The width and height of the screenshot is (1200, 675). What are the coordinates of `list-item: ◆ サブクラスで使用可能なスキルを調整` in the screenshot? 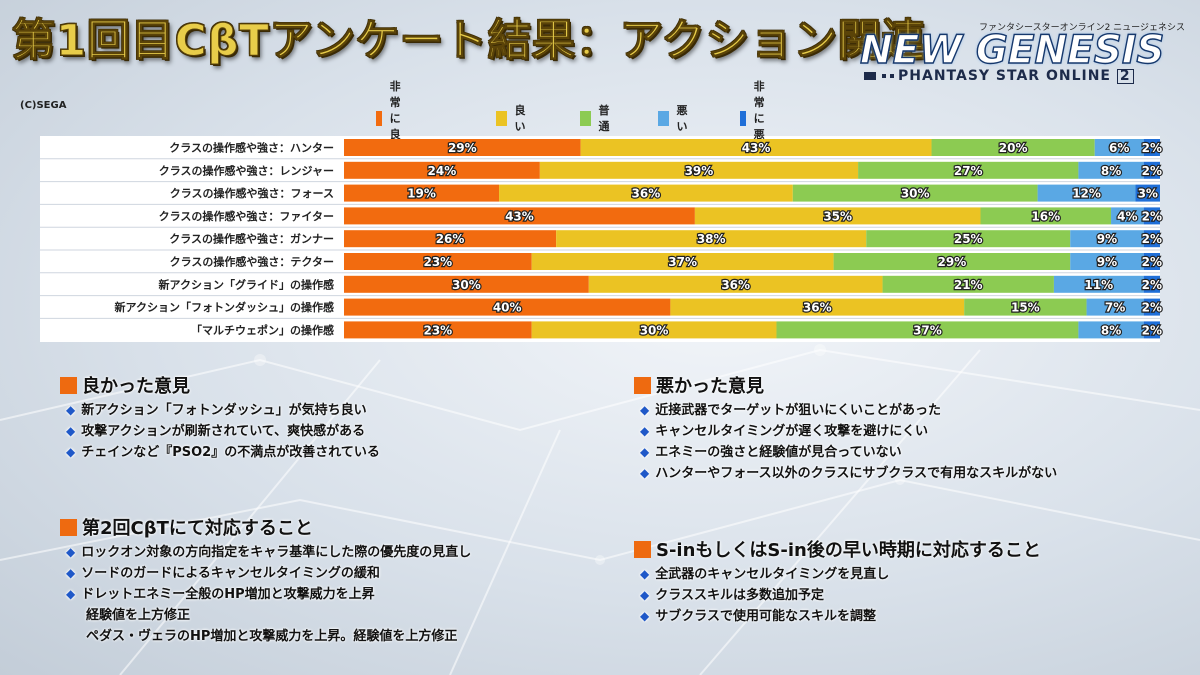 It's located at (764, 616).